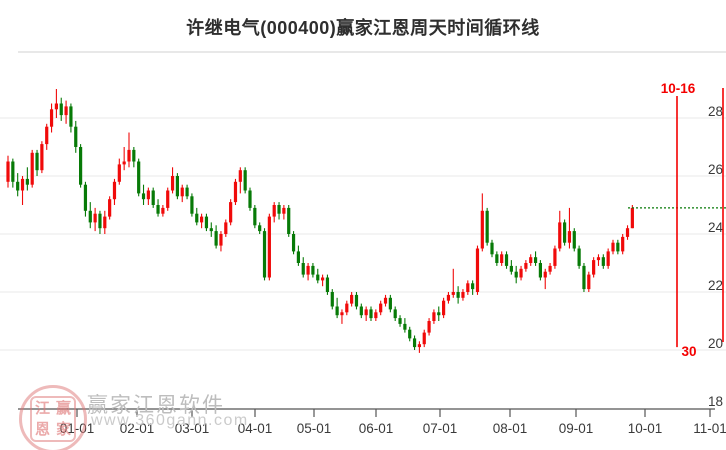  What do you see at coordinates (77, 428) in the screenshot?
I see `x-axis-label: 01-01` at bounding box center [77, 428].